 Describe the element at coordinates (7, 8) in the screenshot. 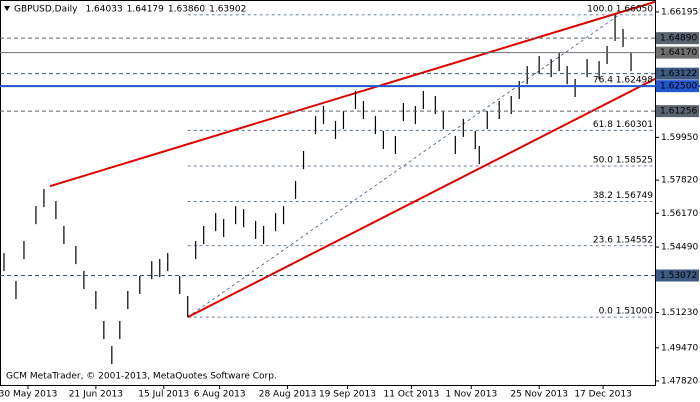

I see `symbol-icon` at that location.